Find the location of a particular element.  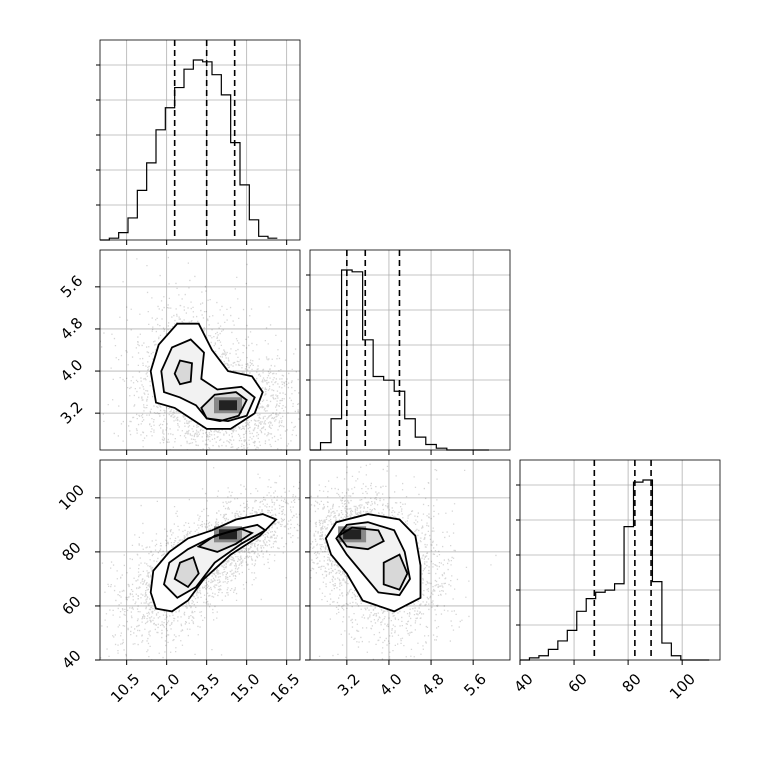

scatter-samples is located at coordinates (200, 563).